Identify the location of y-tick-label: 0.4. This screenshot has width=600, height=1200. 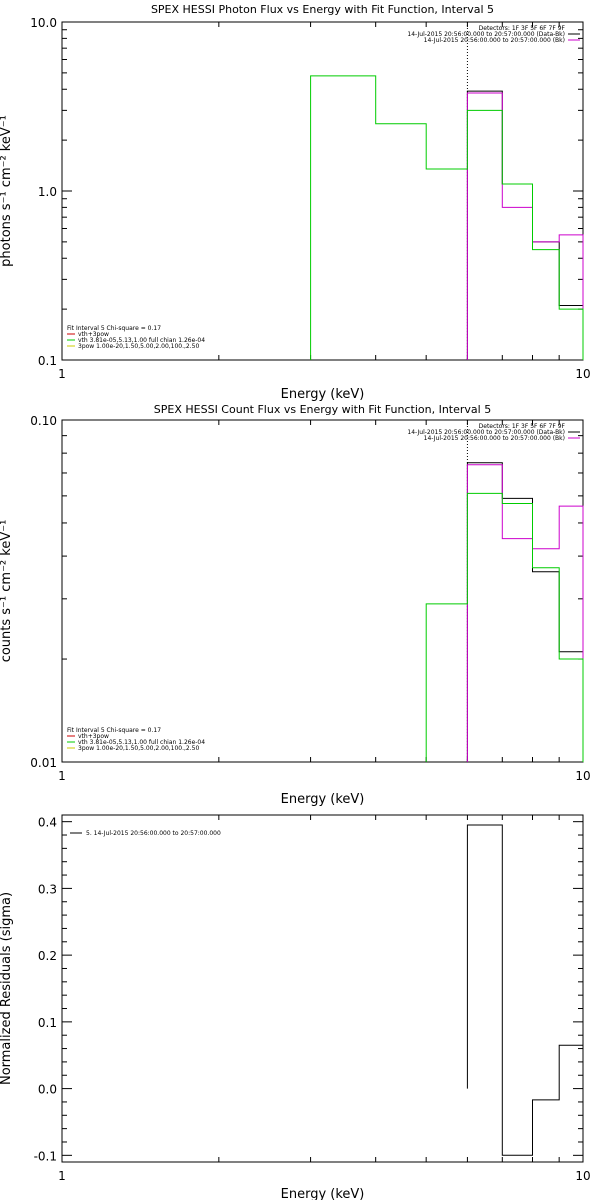
(47, 823).